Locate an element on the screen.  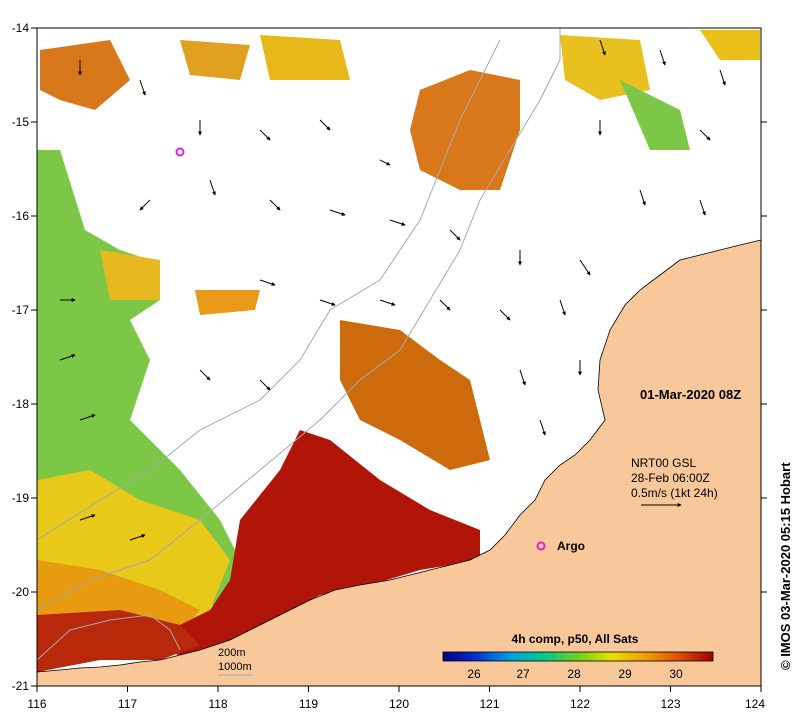
colorbar-gradient is located at coordinates (578, 656).